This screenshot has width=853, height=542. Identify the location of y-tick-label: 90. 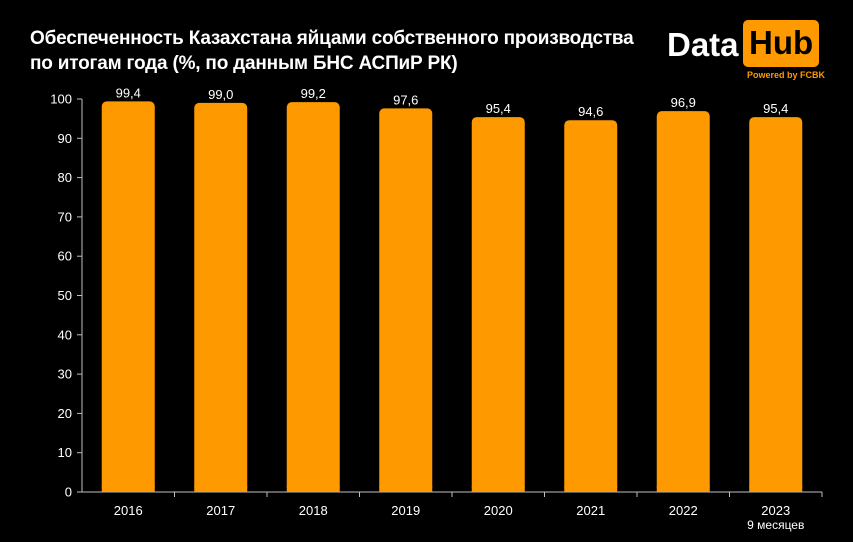
(65, 138).